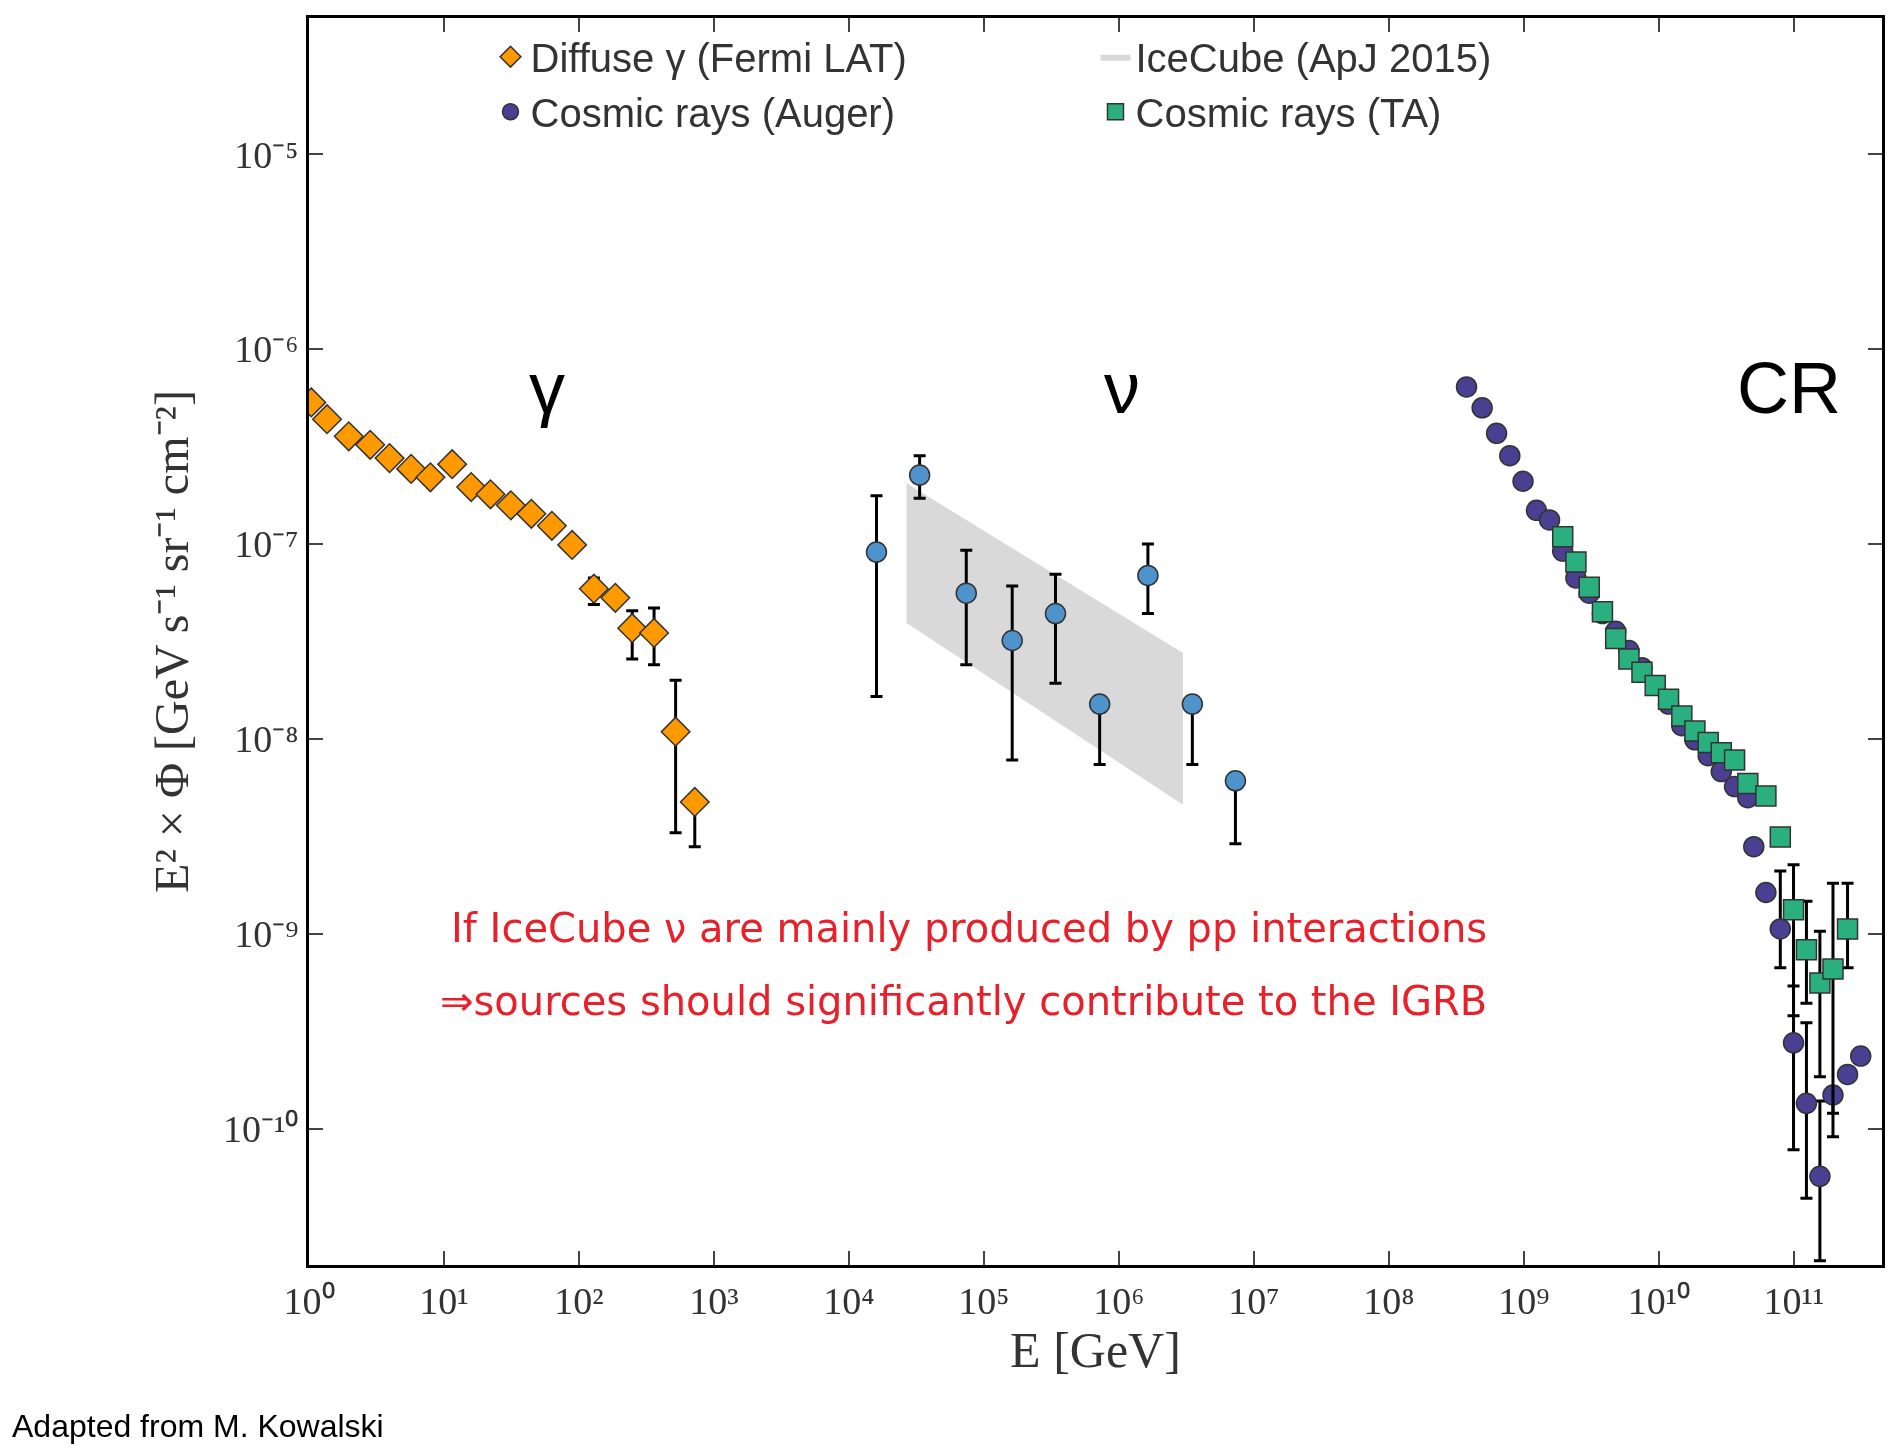  I want to click on x-tick-label: 10⁹, so click(1524, 1300).